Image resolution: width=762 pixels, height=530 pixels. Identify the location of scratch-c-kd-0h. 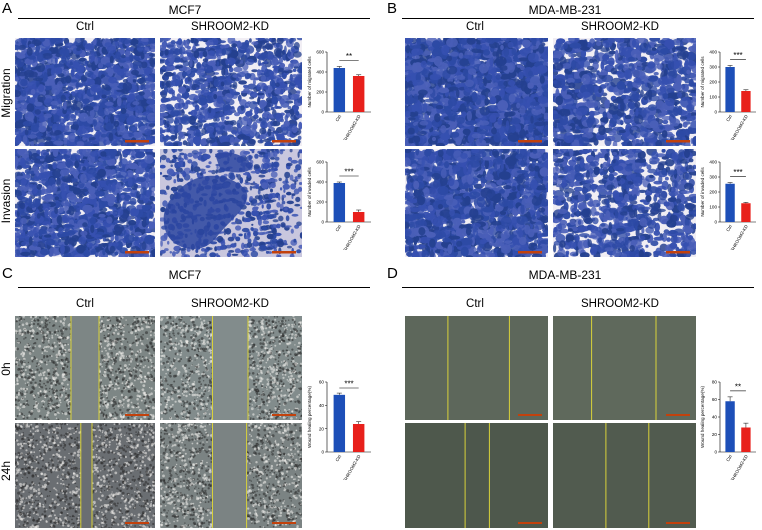
(231, 368).